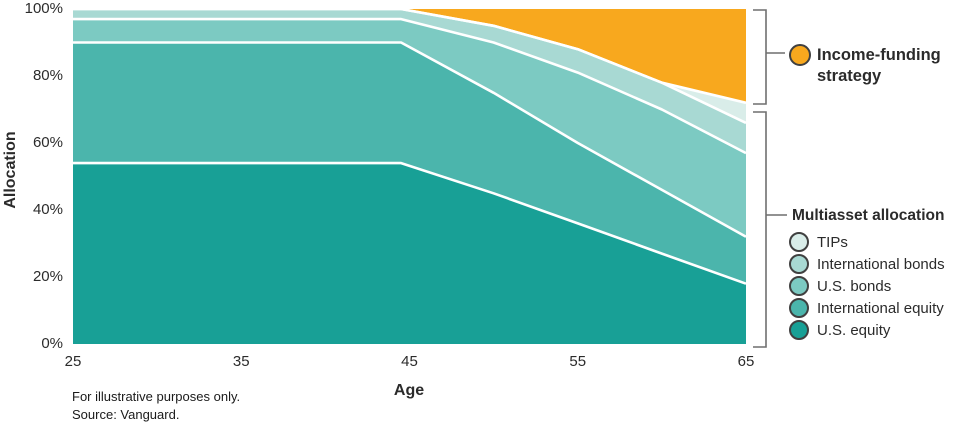  What do you see at coordinates (409, 361) in the screenshot?
I see `x-tick-45: 45` at bounding box center [409, 361].